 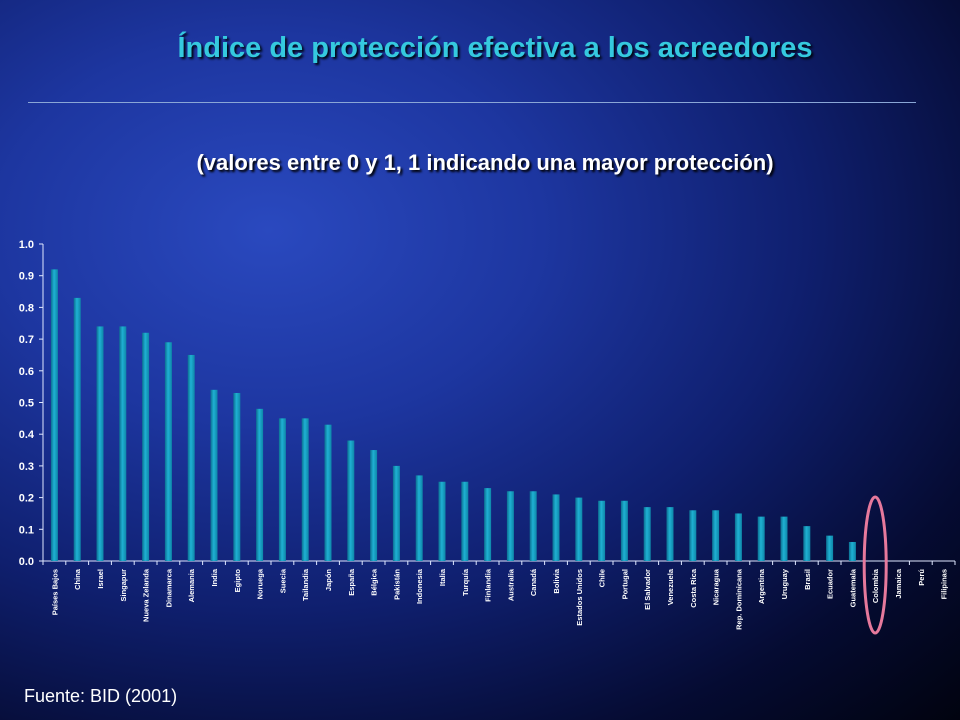 I want to click on x-tick-label: Nicaragua, so click(x=716, y=586).